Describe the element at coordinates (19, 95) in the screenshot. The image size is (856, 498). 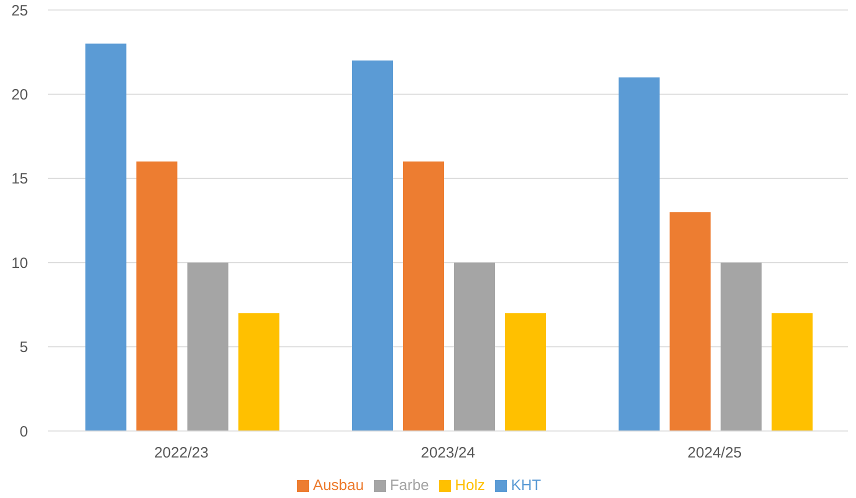
I see `y-tick-label: 20` at that location.